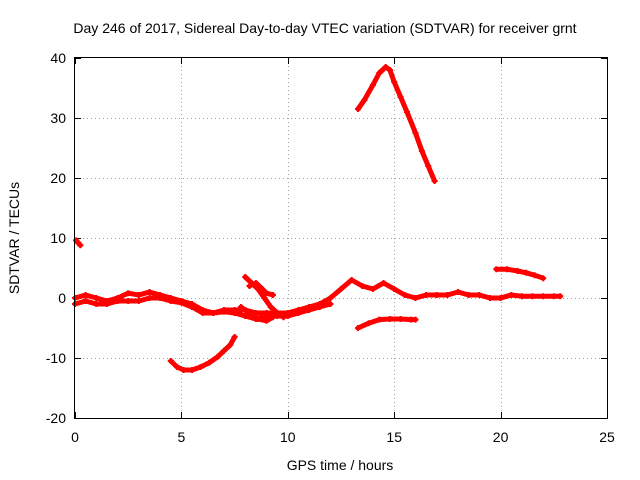 This screenshot has width=640, height=480. Describe the element at coordinates (62, 298) in the screenshot. I see `y-tick-label: 0` at that location.